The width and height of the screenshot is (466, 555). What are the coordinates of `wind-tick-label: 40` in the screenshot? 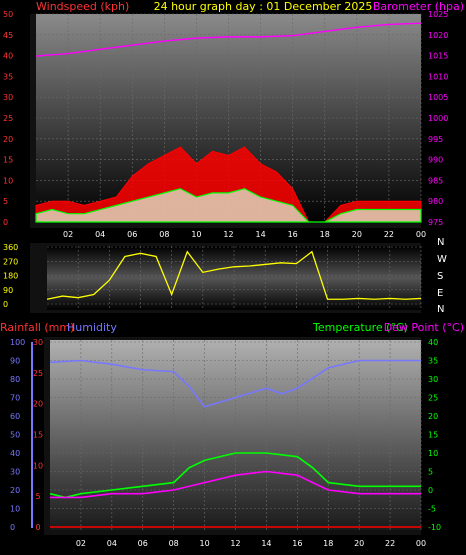 It's located at (8, 56).